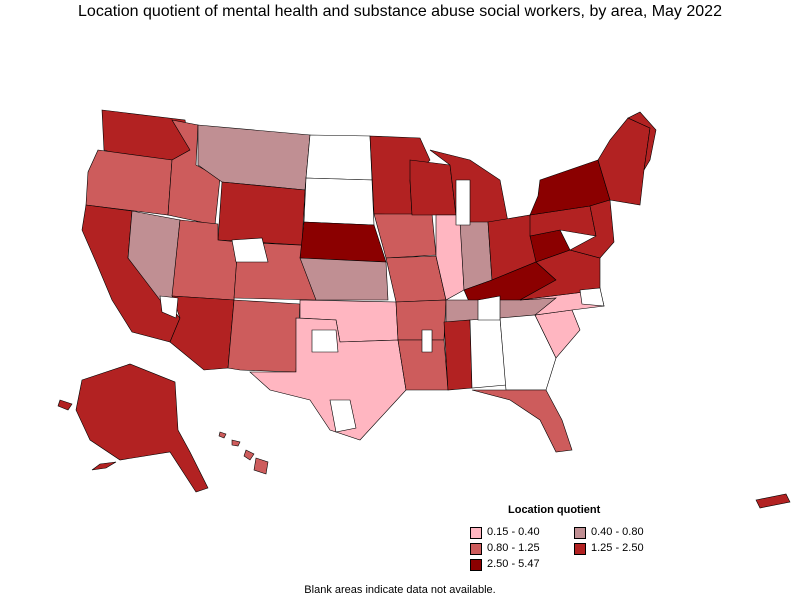 Image resolution: width=800 pixels, height=600 pixels. Describe the element at coordinates (400, 590) in the screenshot. I see `footnote: Blank areas indicate data not available.` at that location.